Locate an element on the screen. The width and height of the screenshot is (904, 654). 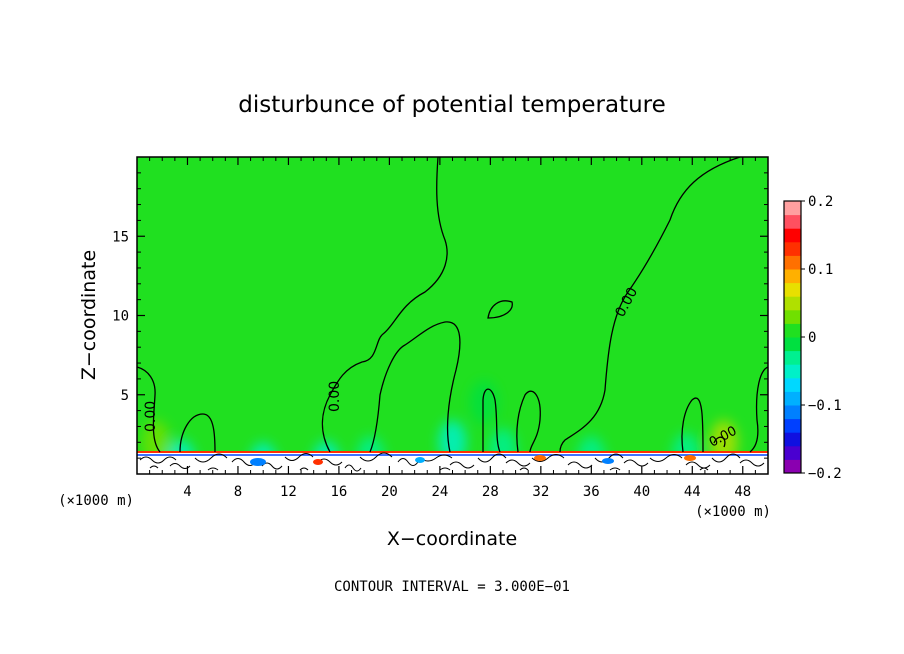
x-tick-label: 20 is located at coordinates (389, 492).